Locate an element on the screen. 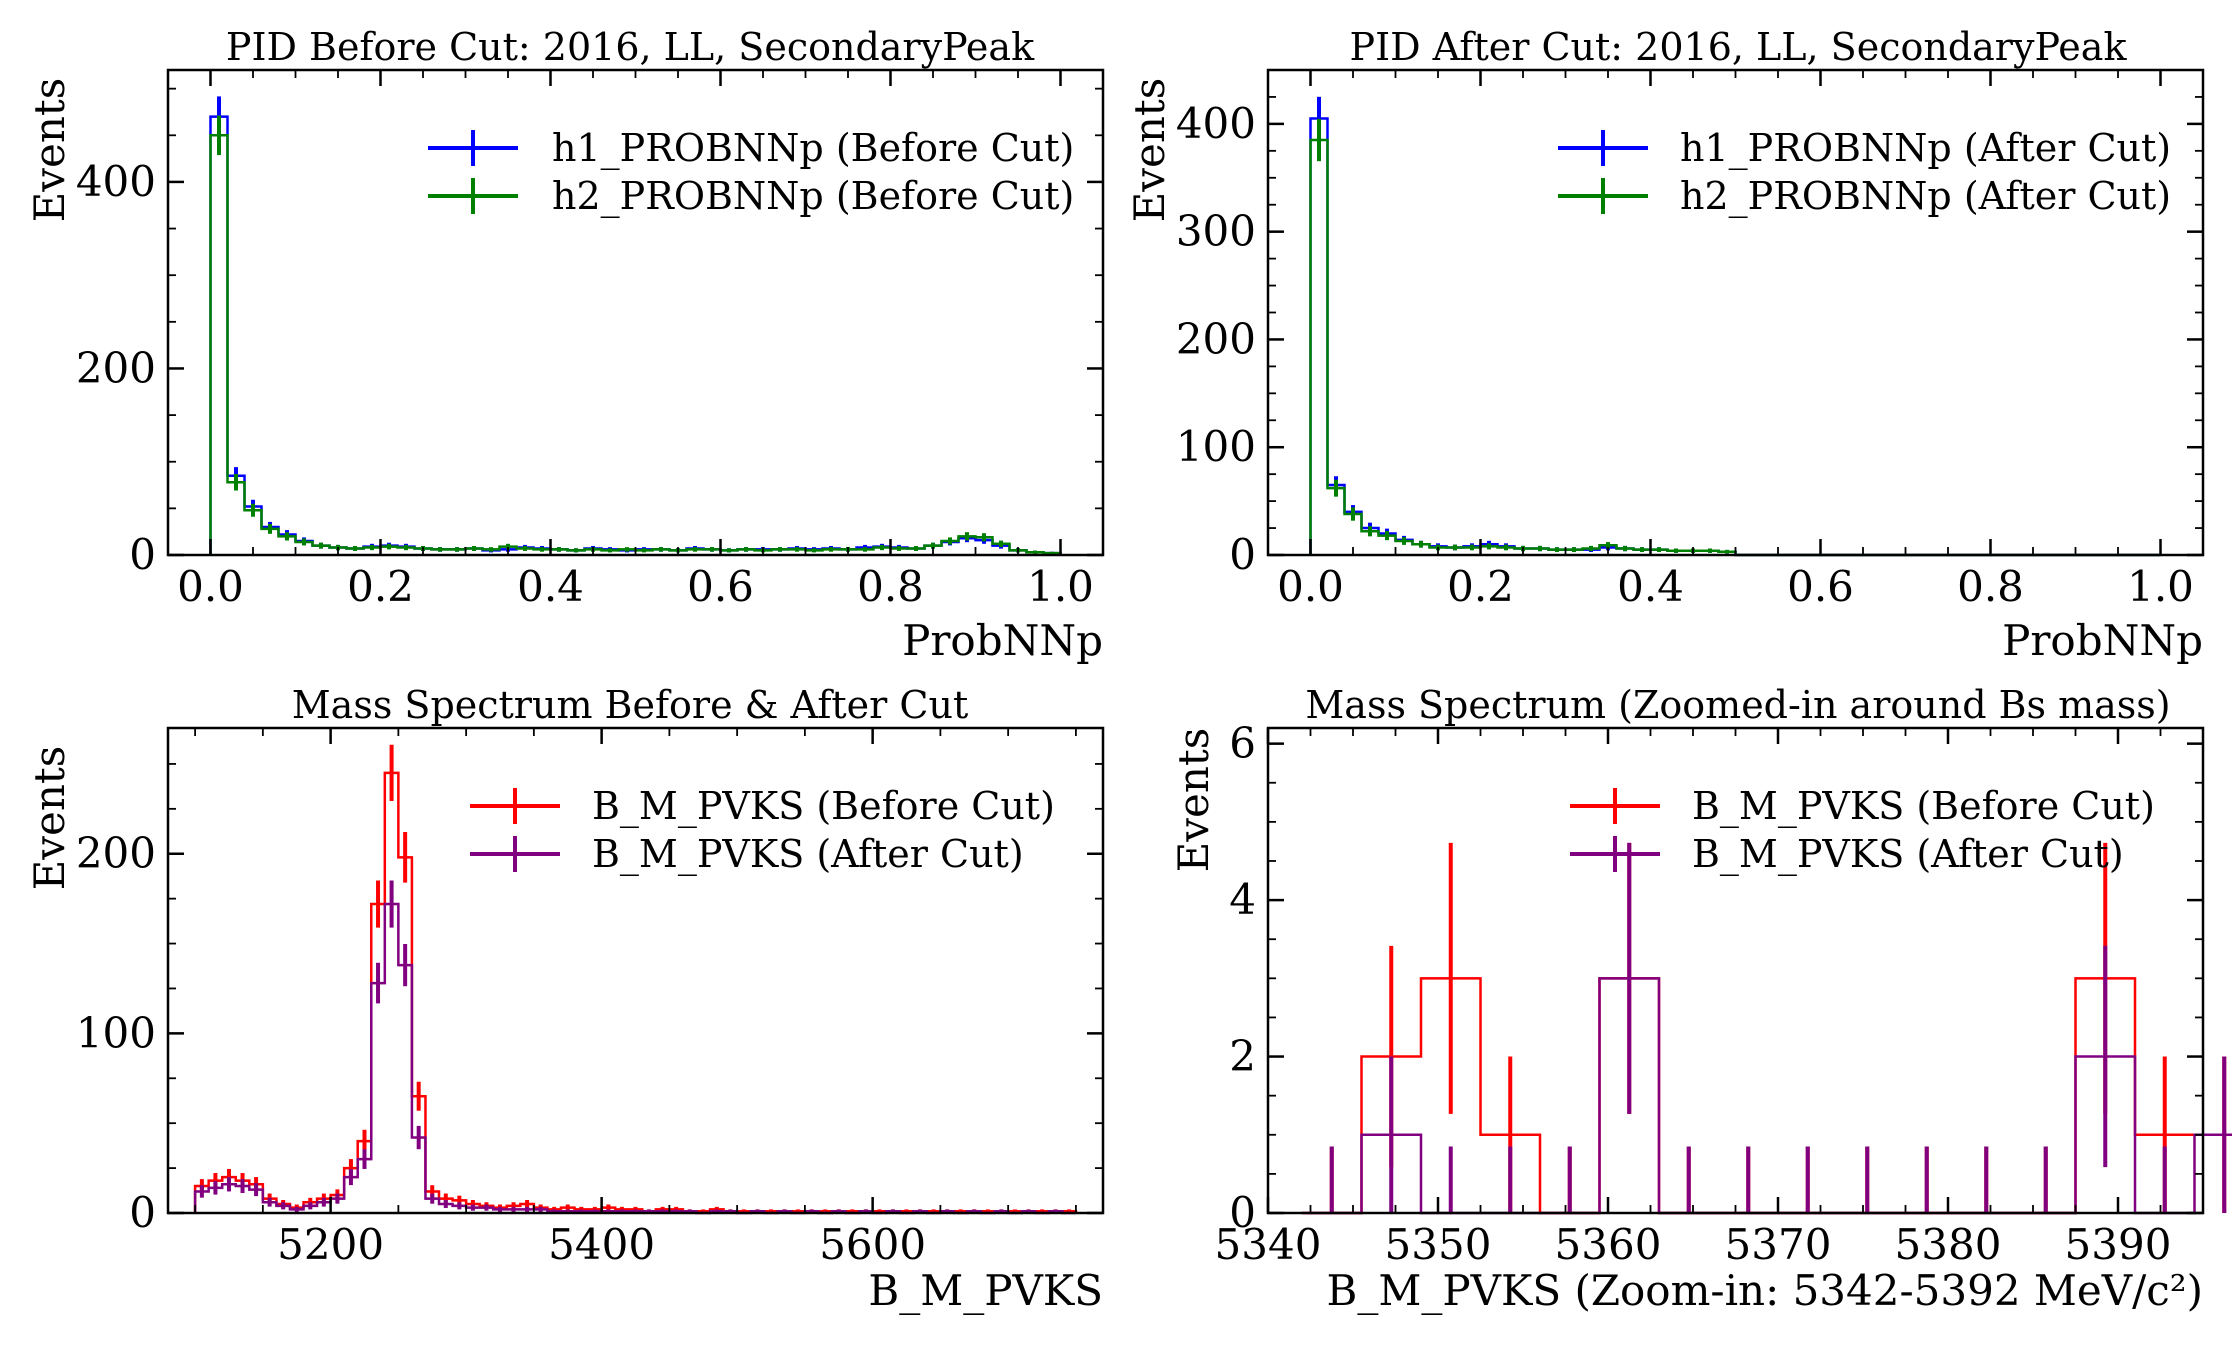 The height and width of the screenshot is (1350, 2232). legend-label-h1: h1_PROBNNp (Before Cut) is located at coordinates (813, 148).